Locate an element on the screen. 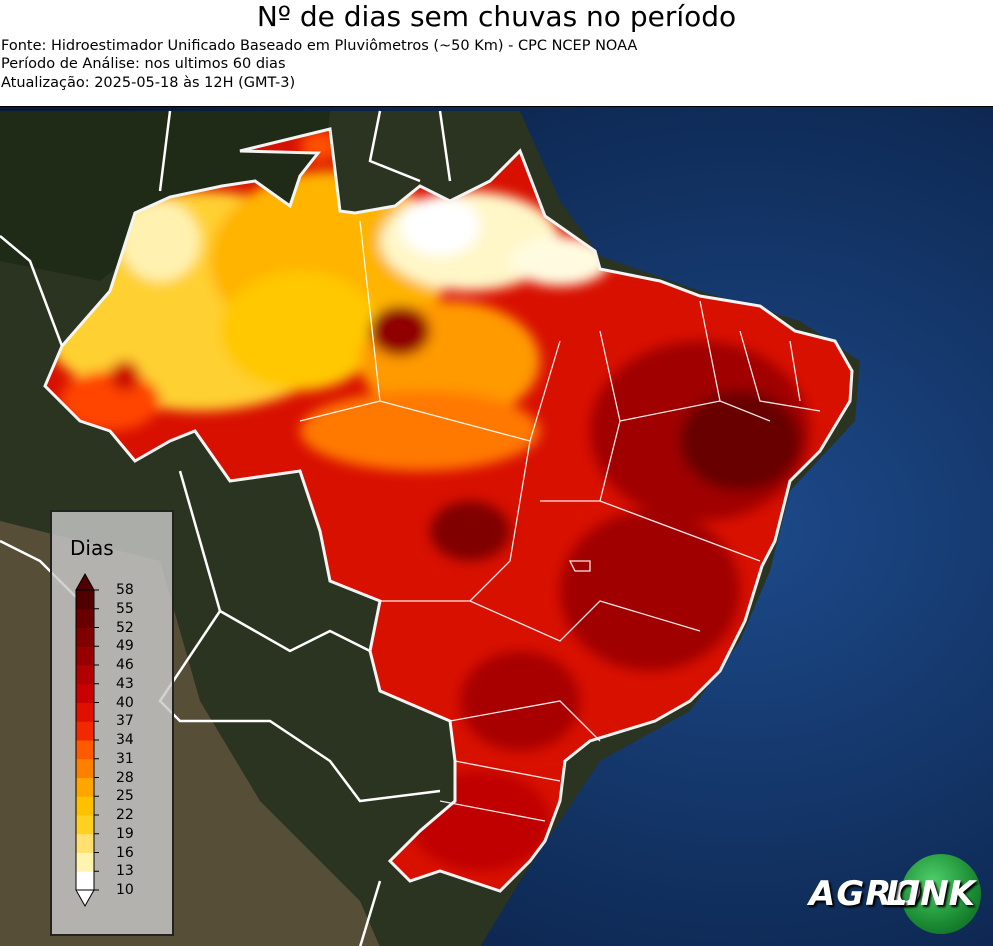  logo-circle-icon is located at coordinates (941, 894).